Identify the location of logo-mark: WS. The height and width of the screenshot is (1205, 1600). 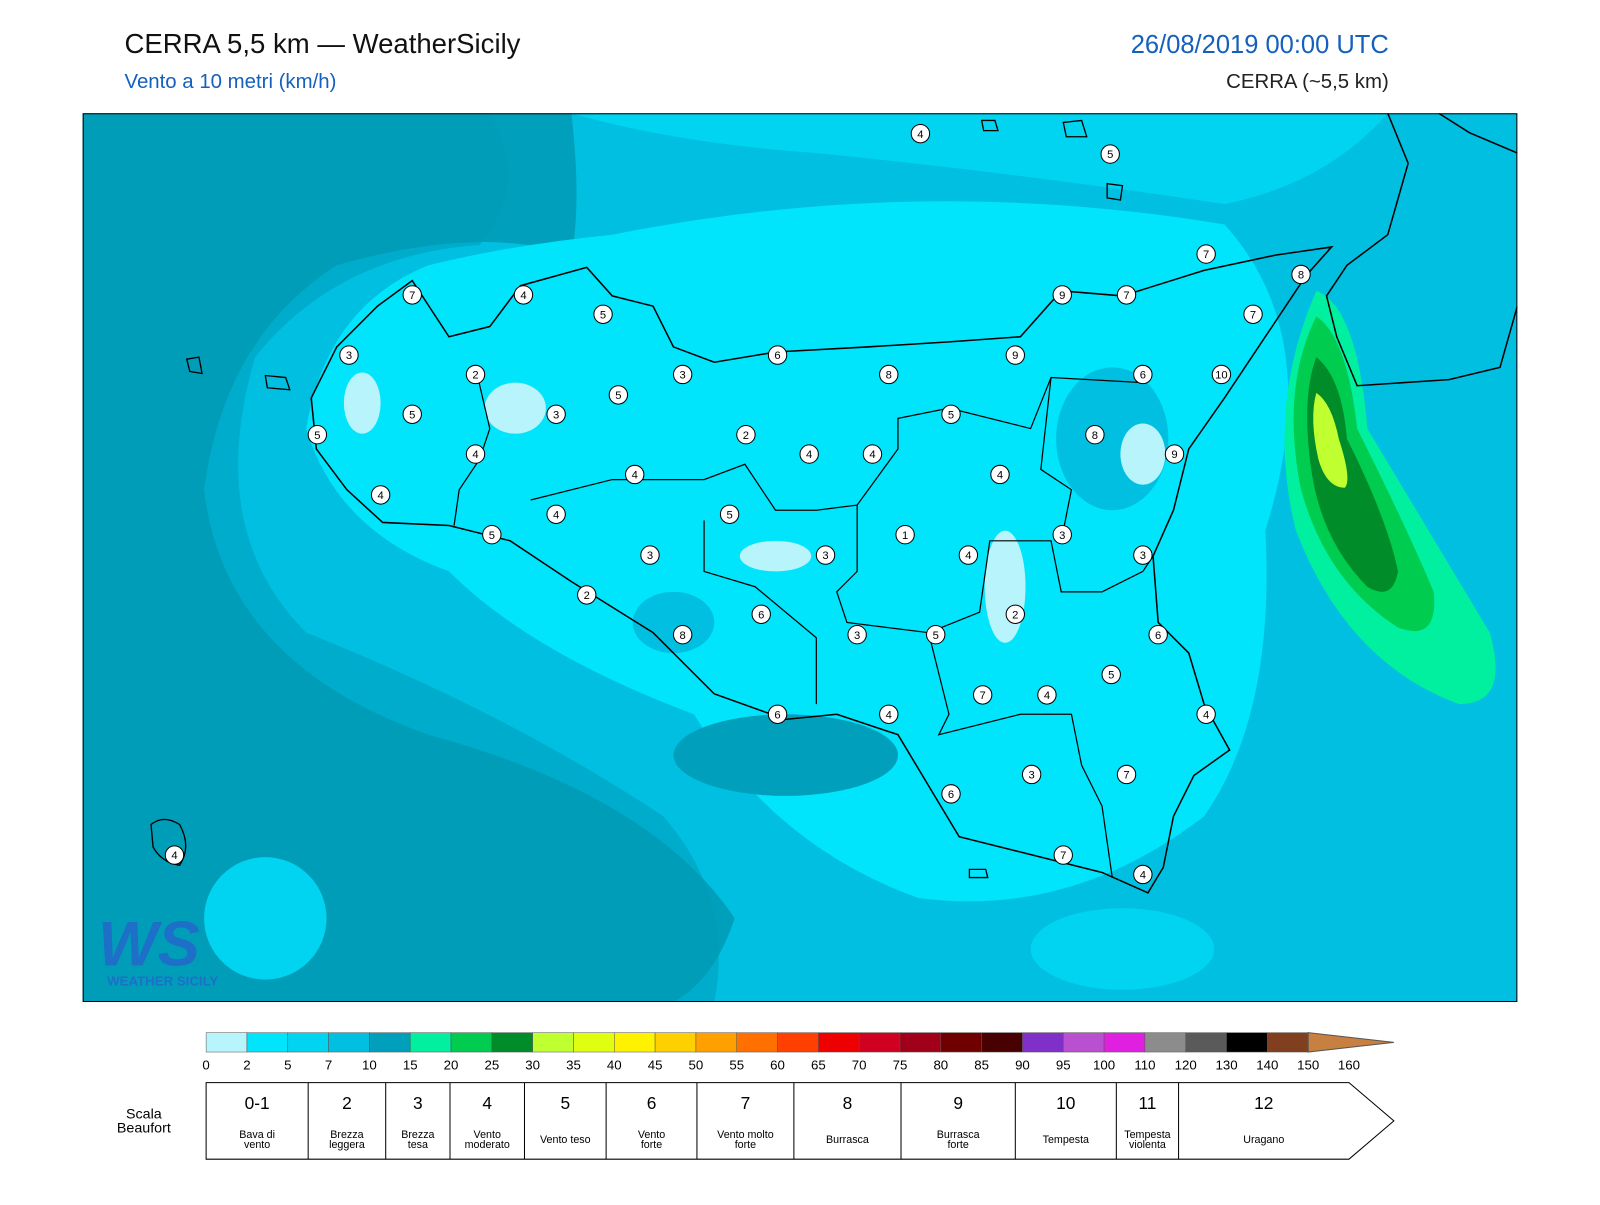
(149, 944).